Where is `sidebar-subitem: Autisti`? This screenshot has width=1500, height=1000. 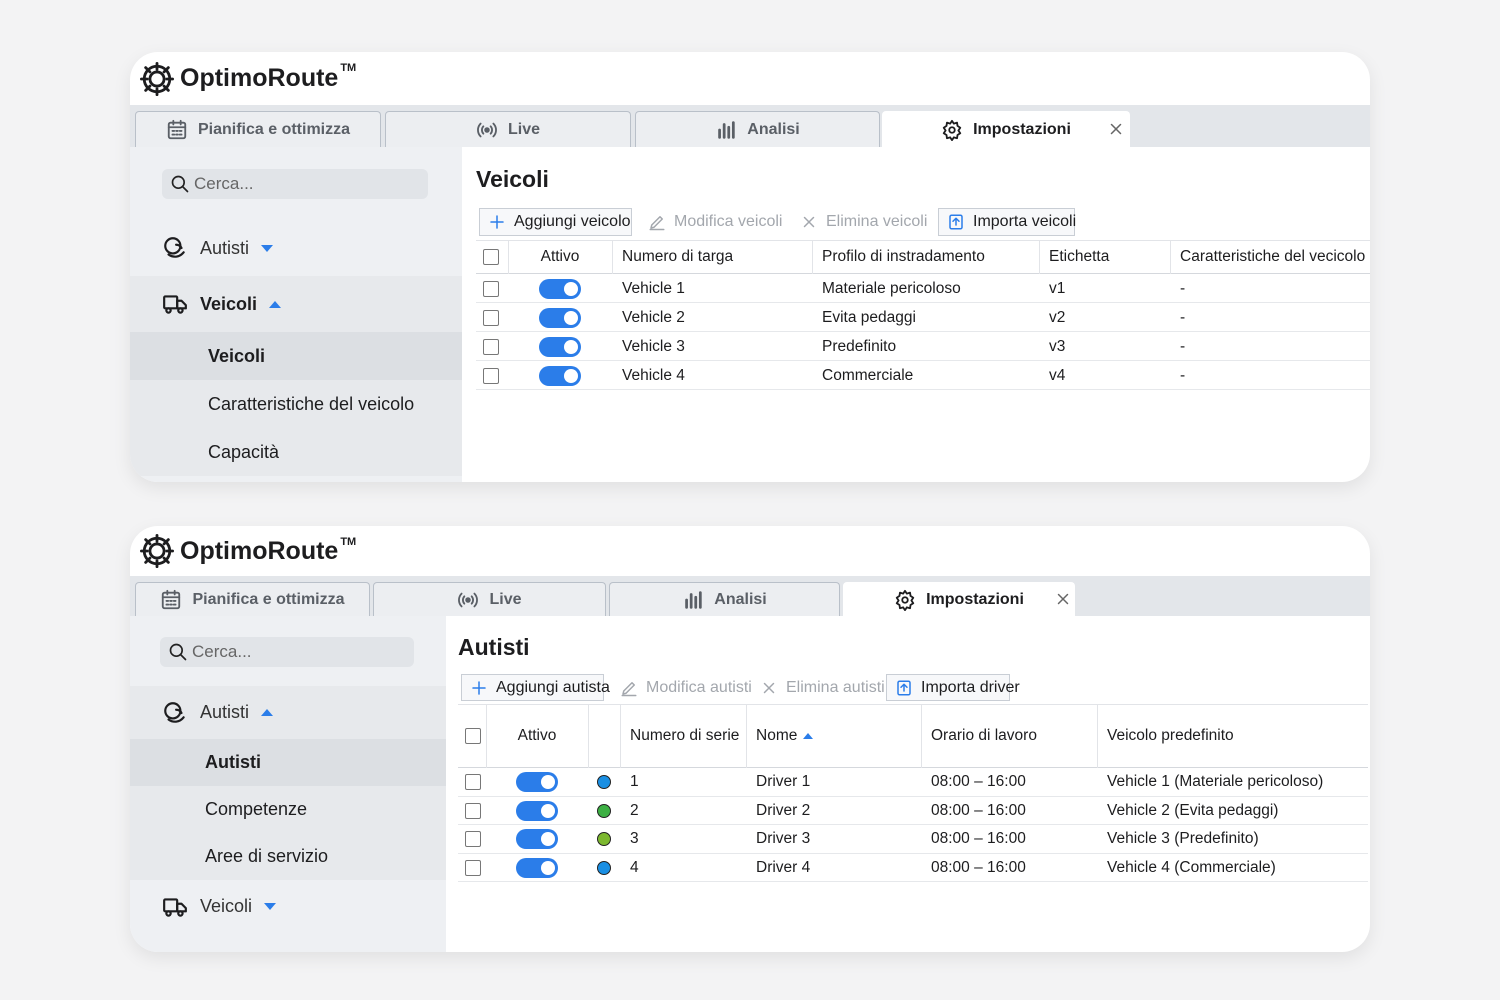
sidebar-subitem: Autisti is located at coordinates (288, 762).